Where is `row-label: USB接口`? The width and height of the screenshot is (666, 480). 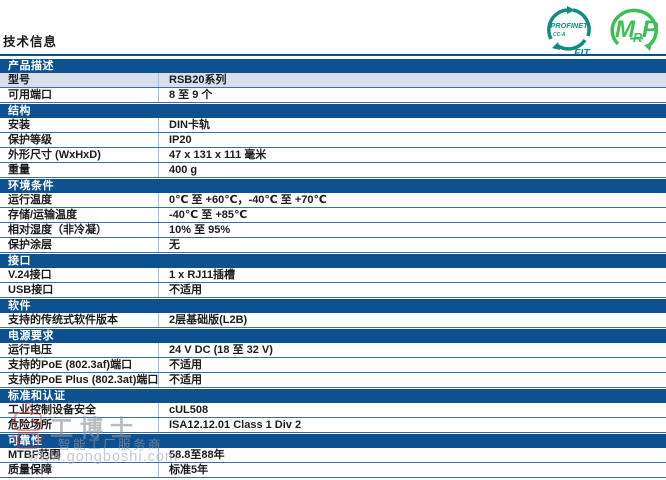
row-label: USB接口 is located at coordinates (31, 290).